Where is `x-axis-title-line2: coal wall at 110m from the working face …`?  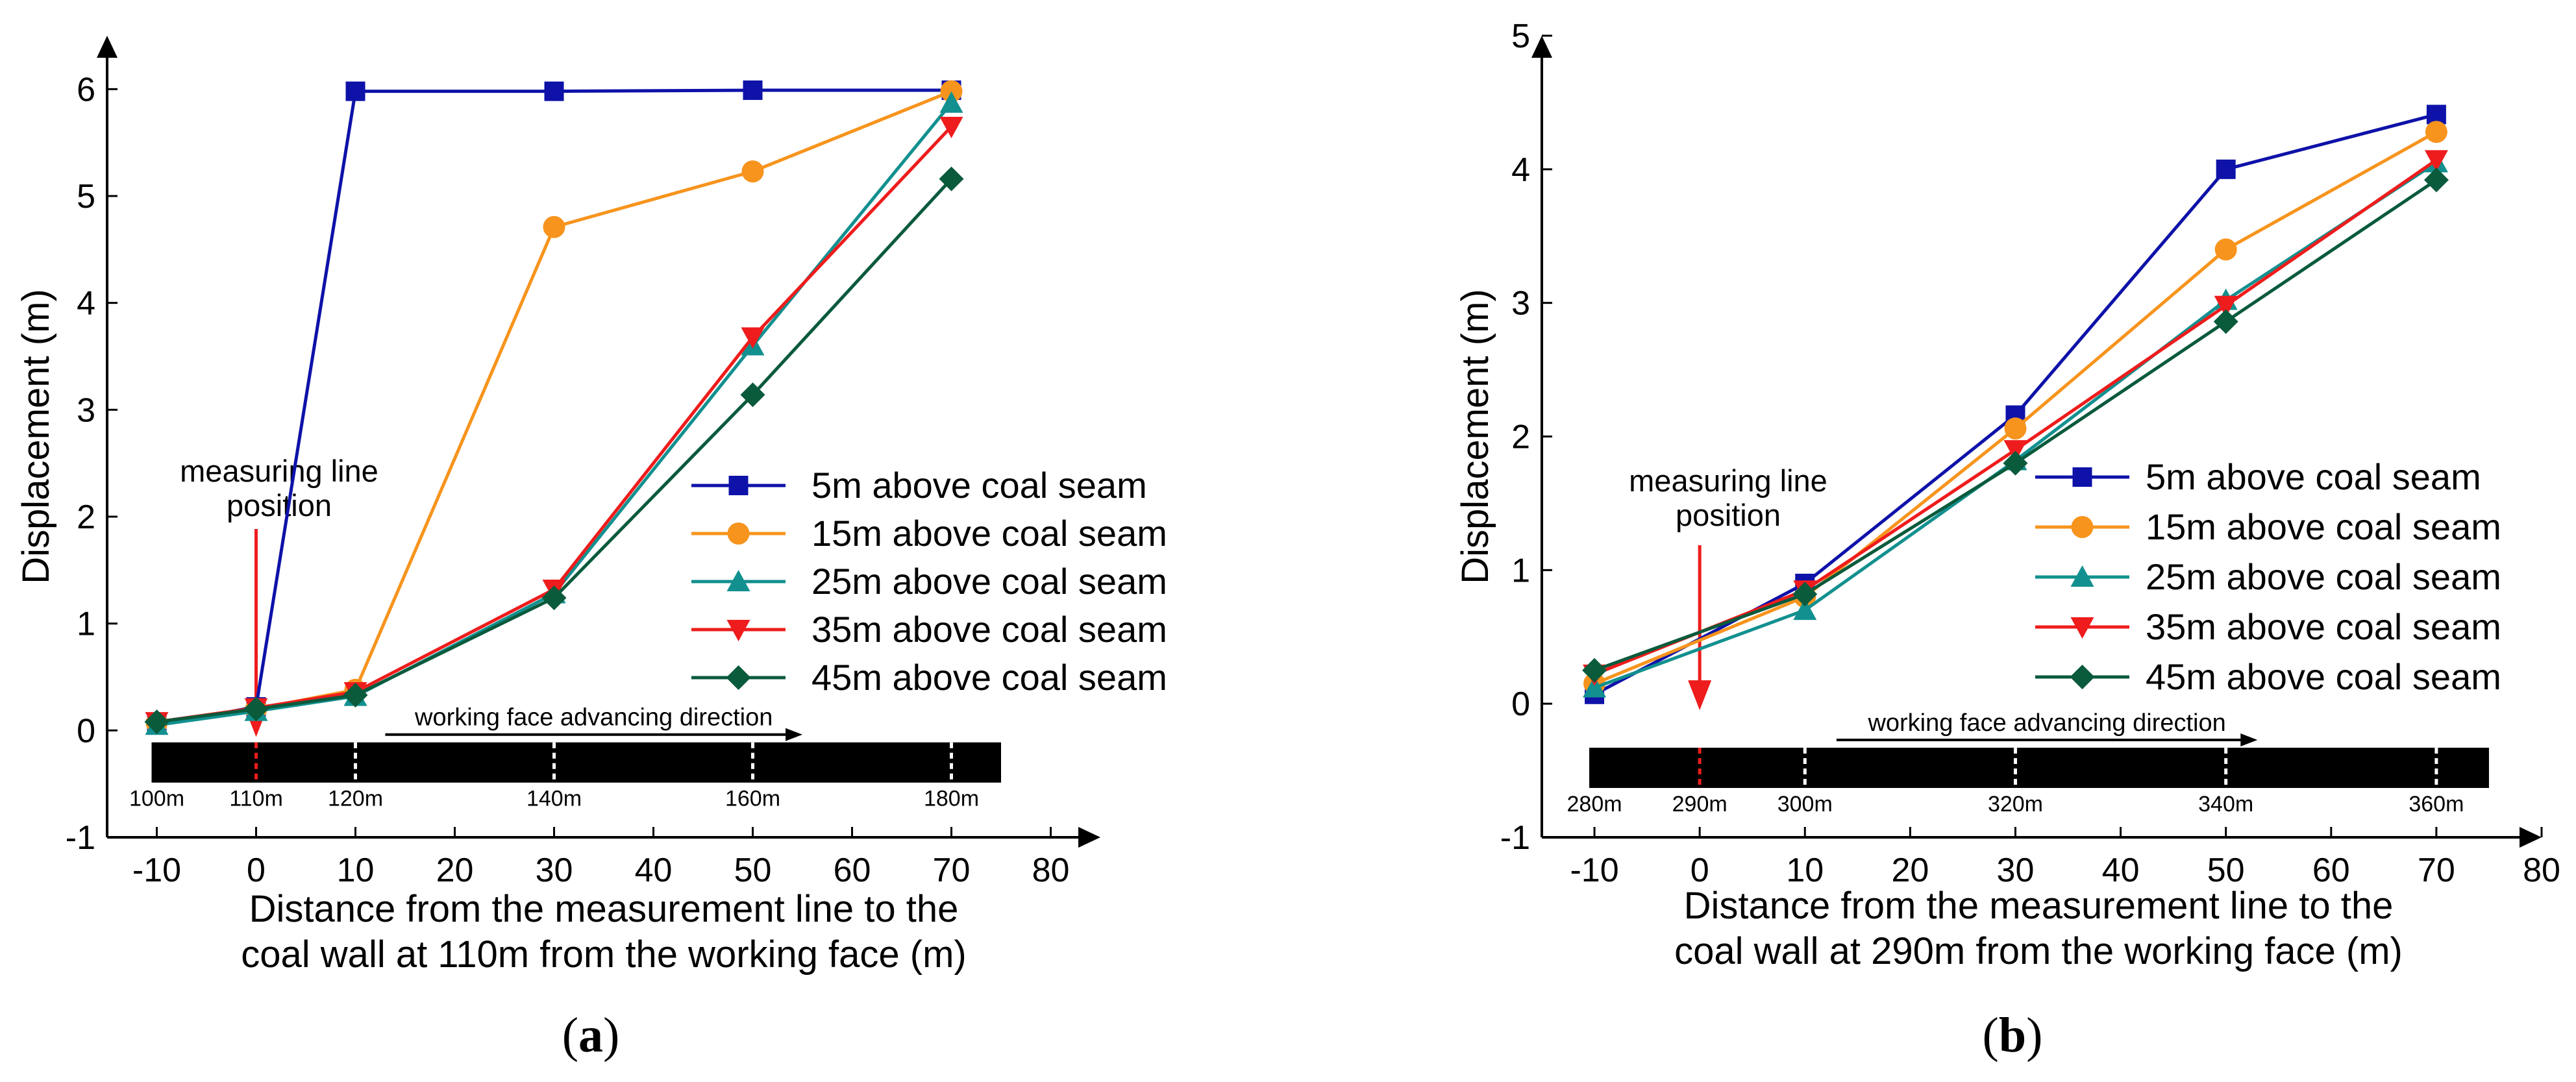
x-axis-title-line2: coal wall at 110m from the working face … is located at coordinates (603, 954).